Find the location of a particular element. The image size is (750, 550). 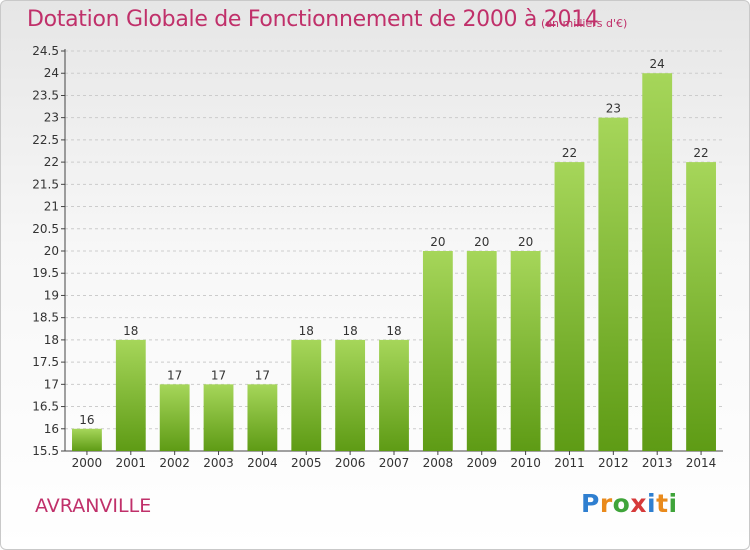

y-tick-label: 21.5 is located at coordinates (45, 184).